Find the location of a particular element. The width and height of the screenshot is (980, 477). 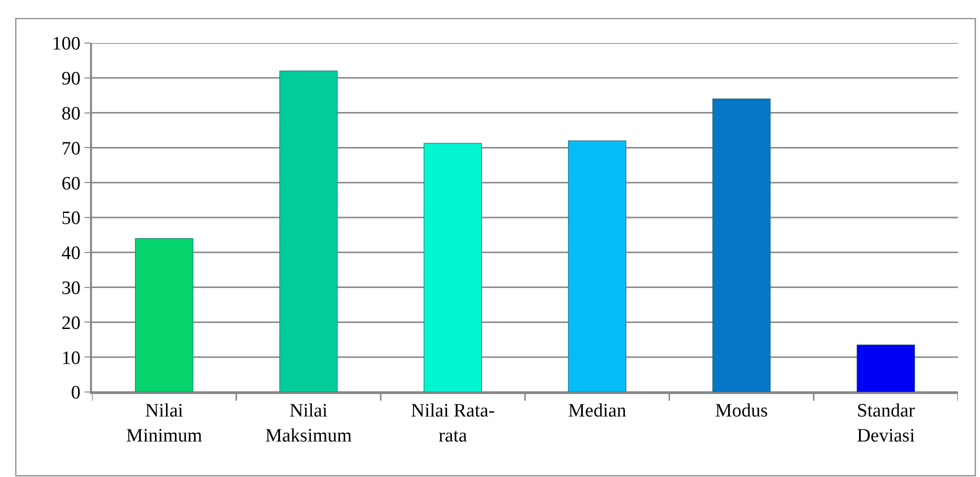

y-tick-label: 100 is located at coordinates (66, 44).